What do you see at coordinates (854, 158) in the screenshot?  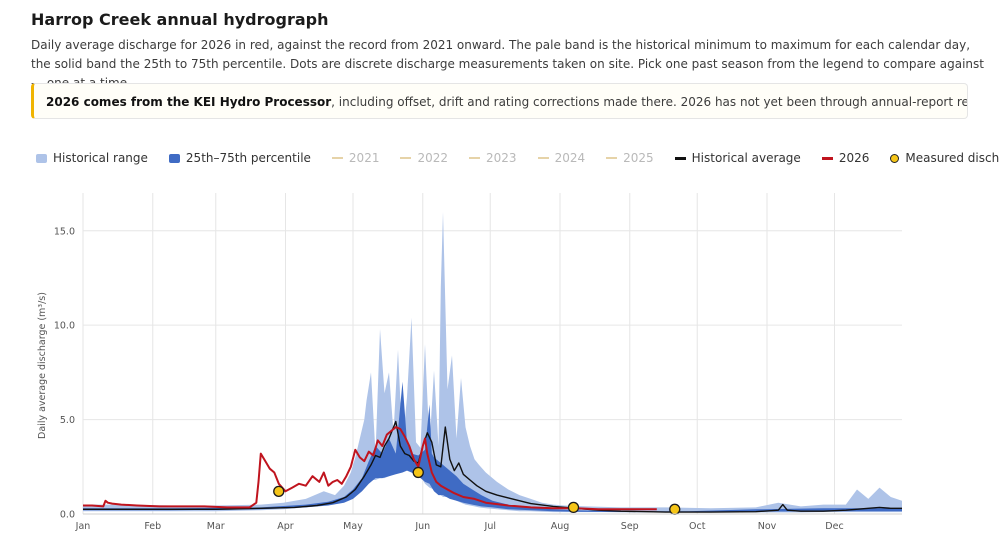 I see `legend-label: 2026` at bounding box center [854, 158].